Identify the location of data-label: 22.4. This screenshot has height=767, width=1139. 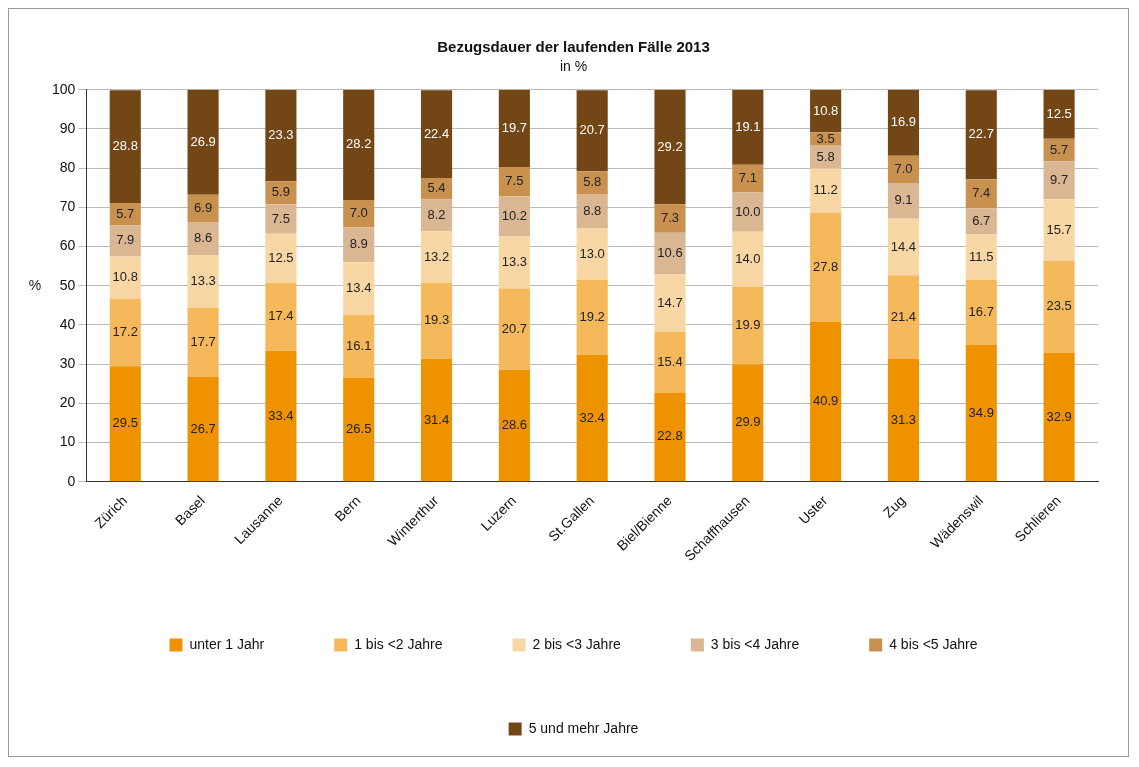
(436, 133).